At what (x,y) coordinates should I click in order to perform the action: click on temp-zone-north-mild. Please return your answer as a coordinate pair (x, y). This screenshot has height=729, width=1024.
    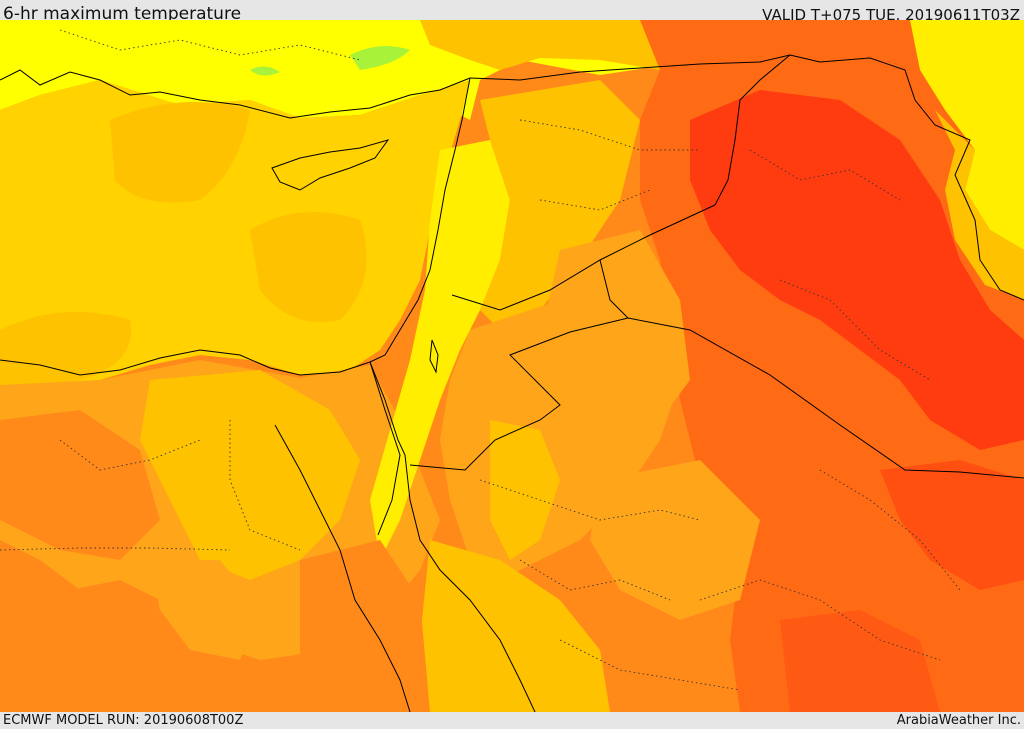
    Looking at the image, I should click on (560, 45).